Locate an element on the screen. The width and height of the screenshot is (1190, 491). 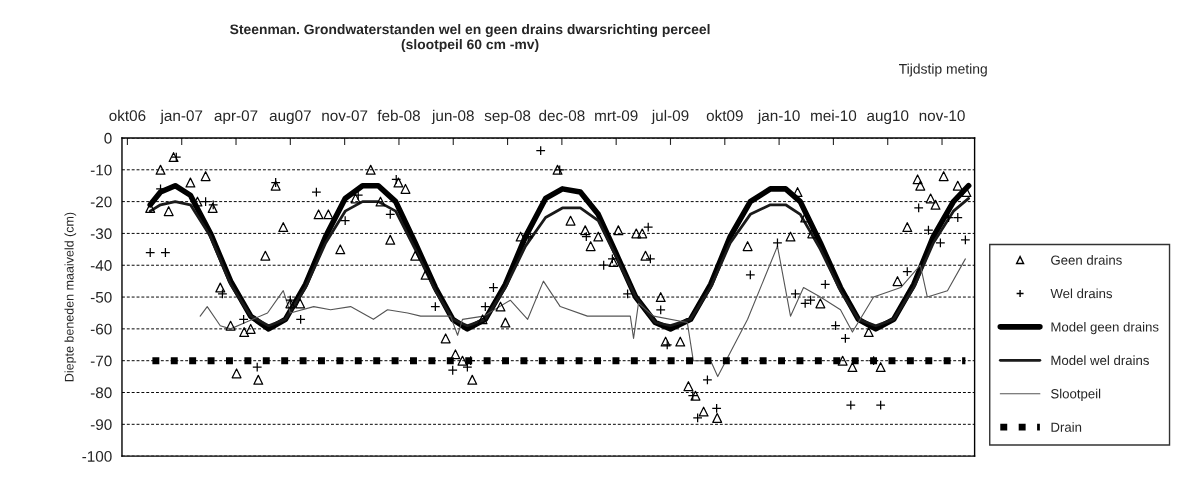
y-tick-label: -60 is located at coordinates (101, 329).